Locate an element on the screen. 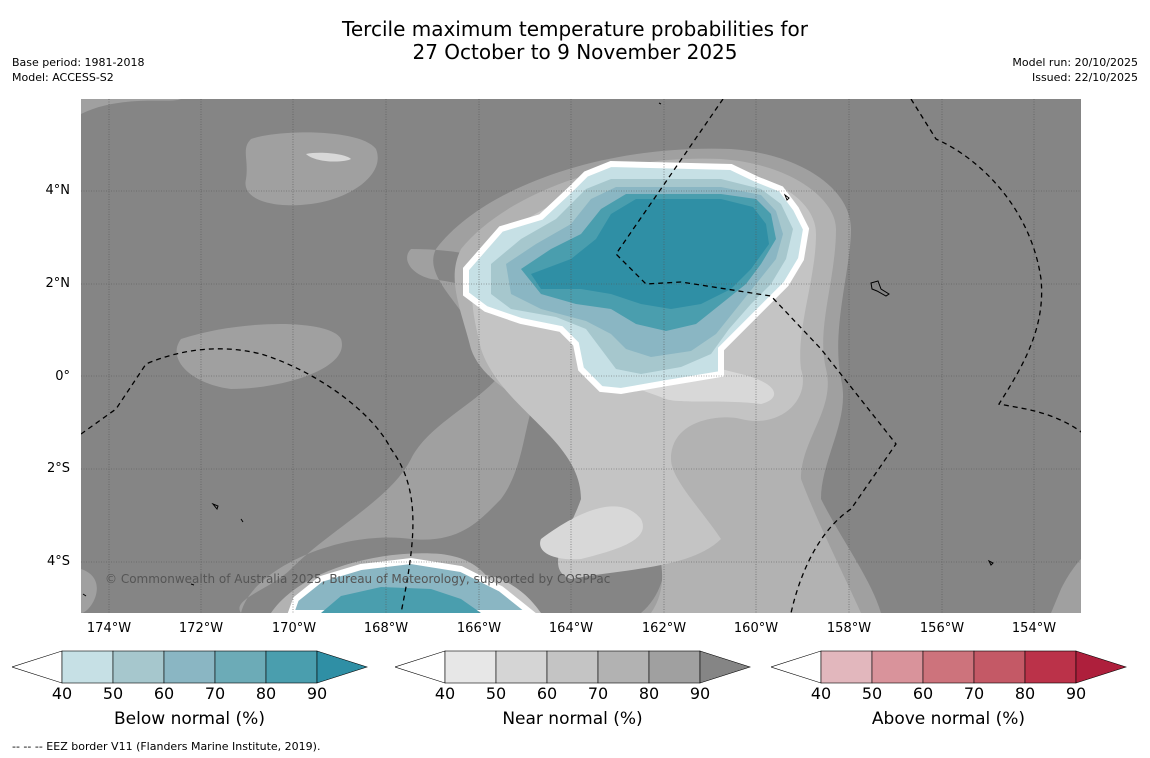 This screenshot has height=758, width=1150. colorbar-near-swatches is located at coordinates (572, 667).